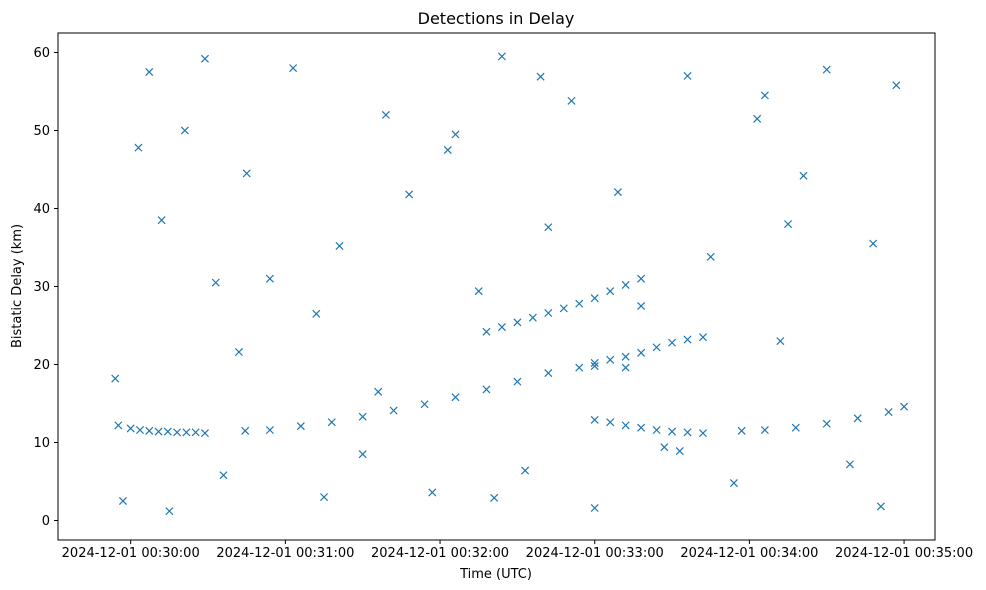 This screenshot has width=986, height=590. What do you see at coordinates (41, 443) in the screenshot?
I see `y-tick-label: 10` at bounding box center [41, 443].